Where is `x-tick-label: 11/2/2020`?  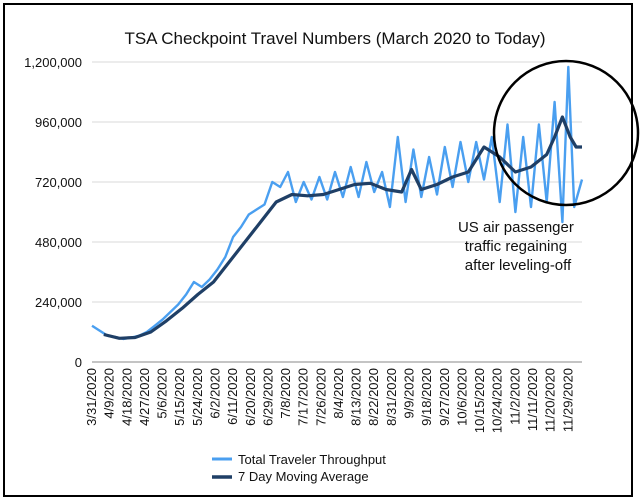 x-tick-label: 11/2/2020 is located at coordinates (514, 396).